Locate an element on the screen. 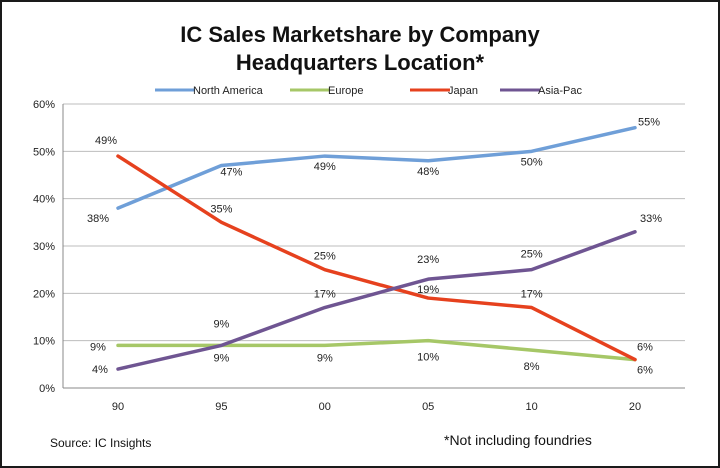 This screenshot has height=468, width=720. data-label: 55% is located at coordinates (649, 123).